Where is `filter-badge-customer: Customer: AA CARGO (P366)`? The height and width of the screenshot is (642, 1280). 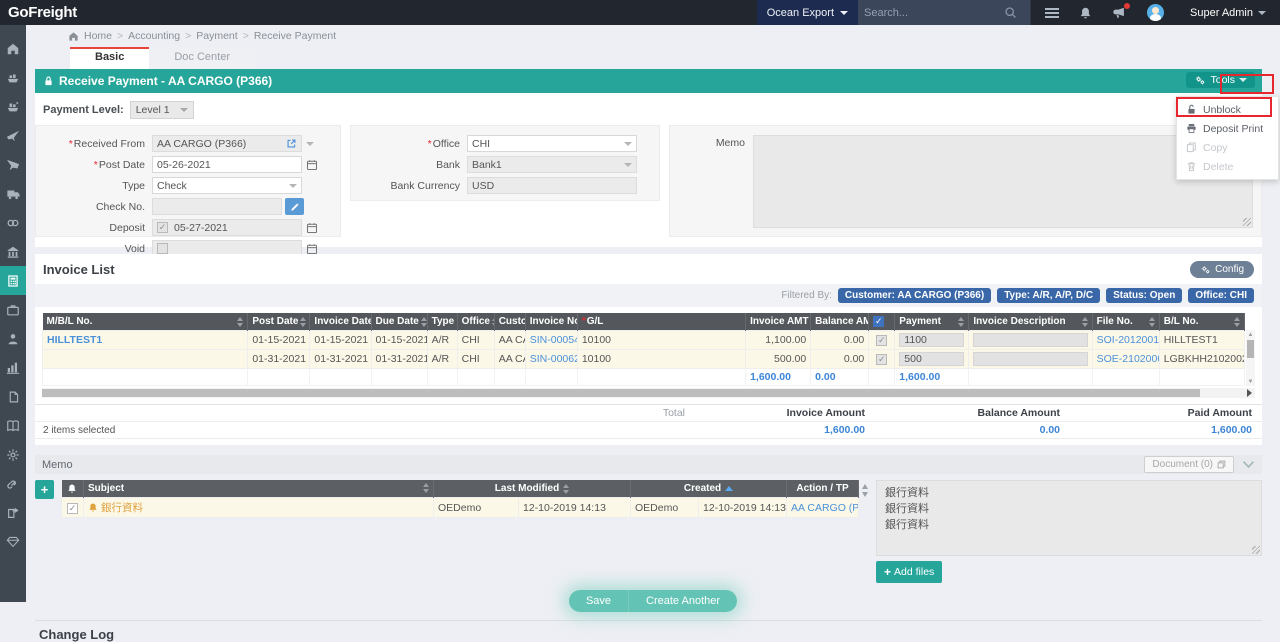 filter-badge-customer: Customer: AA CARGO (P366) is located at coordinates (914, 295).